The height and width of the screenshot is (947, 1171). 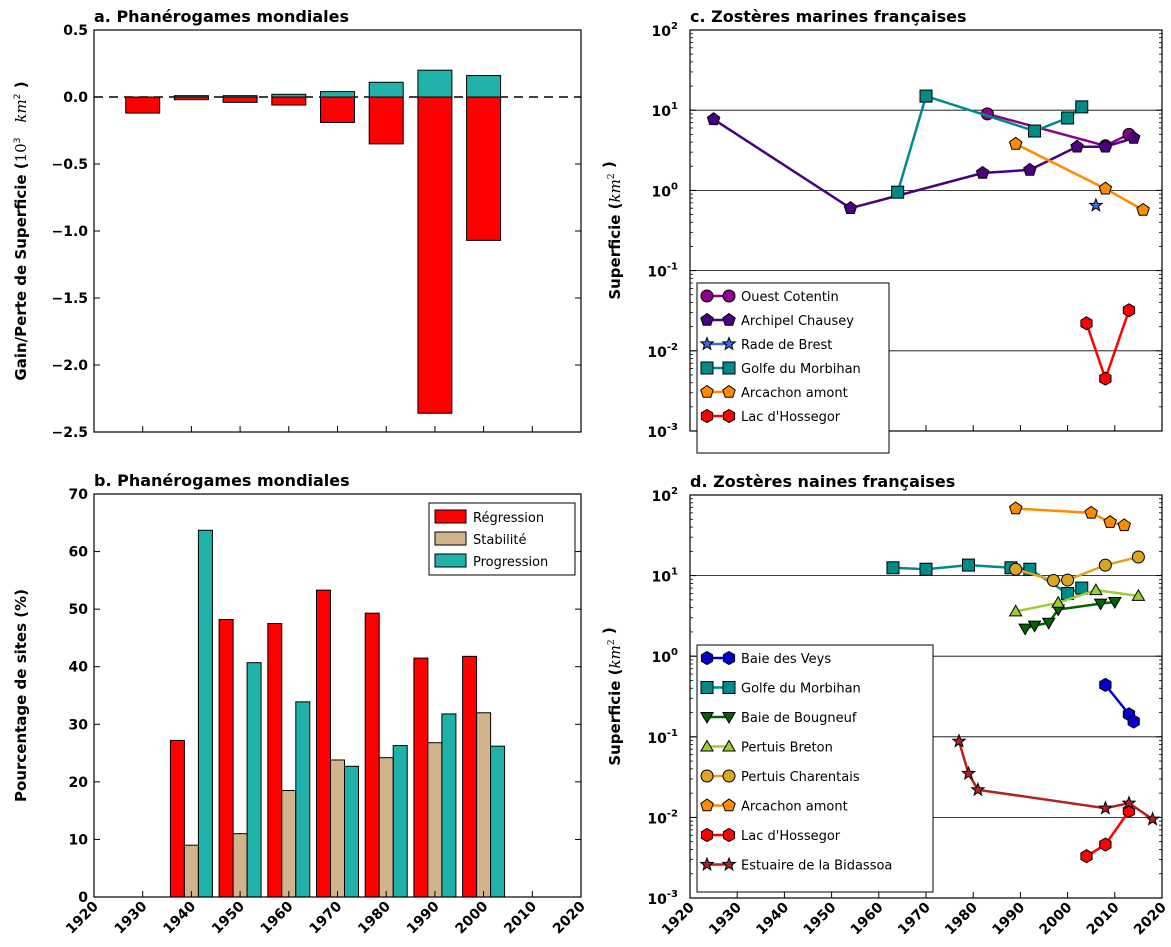 What do you see at coordinates (69, 433) in the screenshot?
I see `y-tick-label: −2.5` at bounding box center [69, 433].